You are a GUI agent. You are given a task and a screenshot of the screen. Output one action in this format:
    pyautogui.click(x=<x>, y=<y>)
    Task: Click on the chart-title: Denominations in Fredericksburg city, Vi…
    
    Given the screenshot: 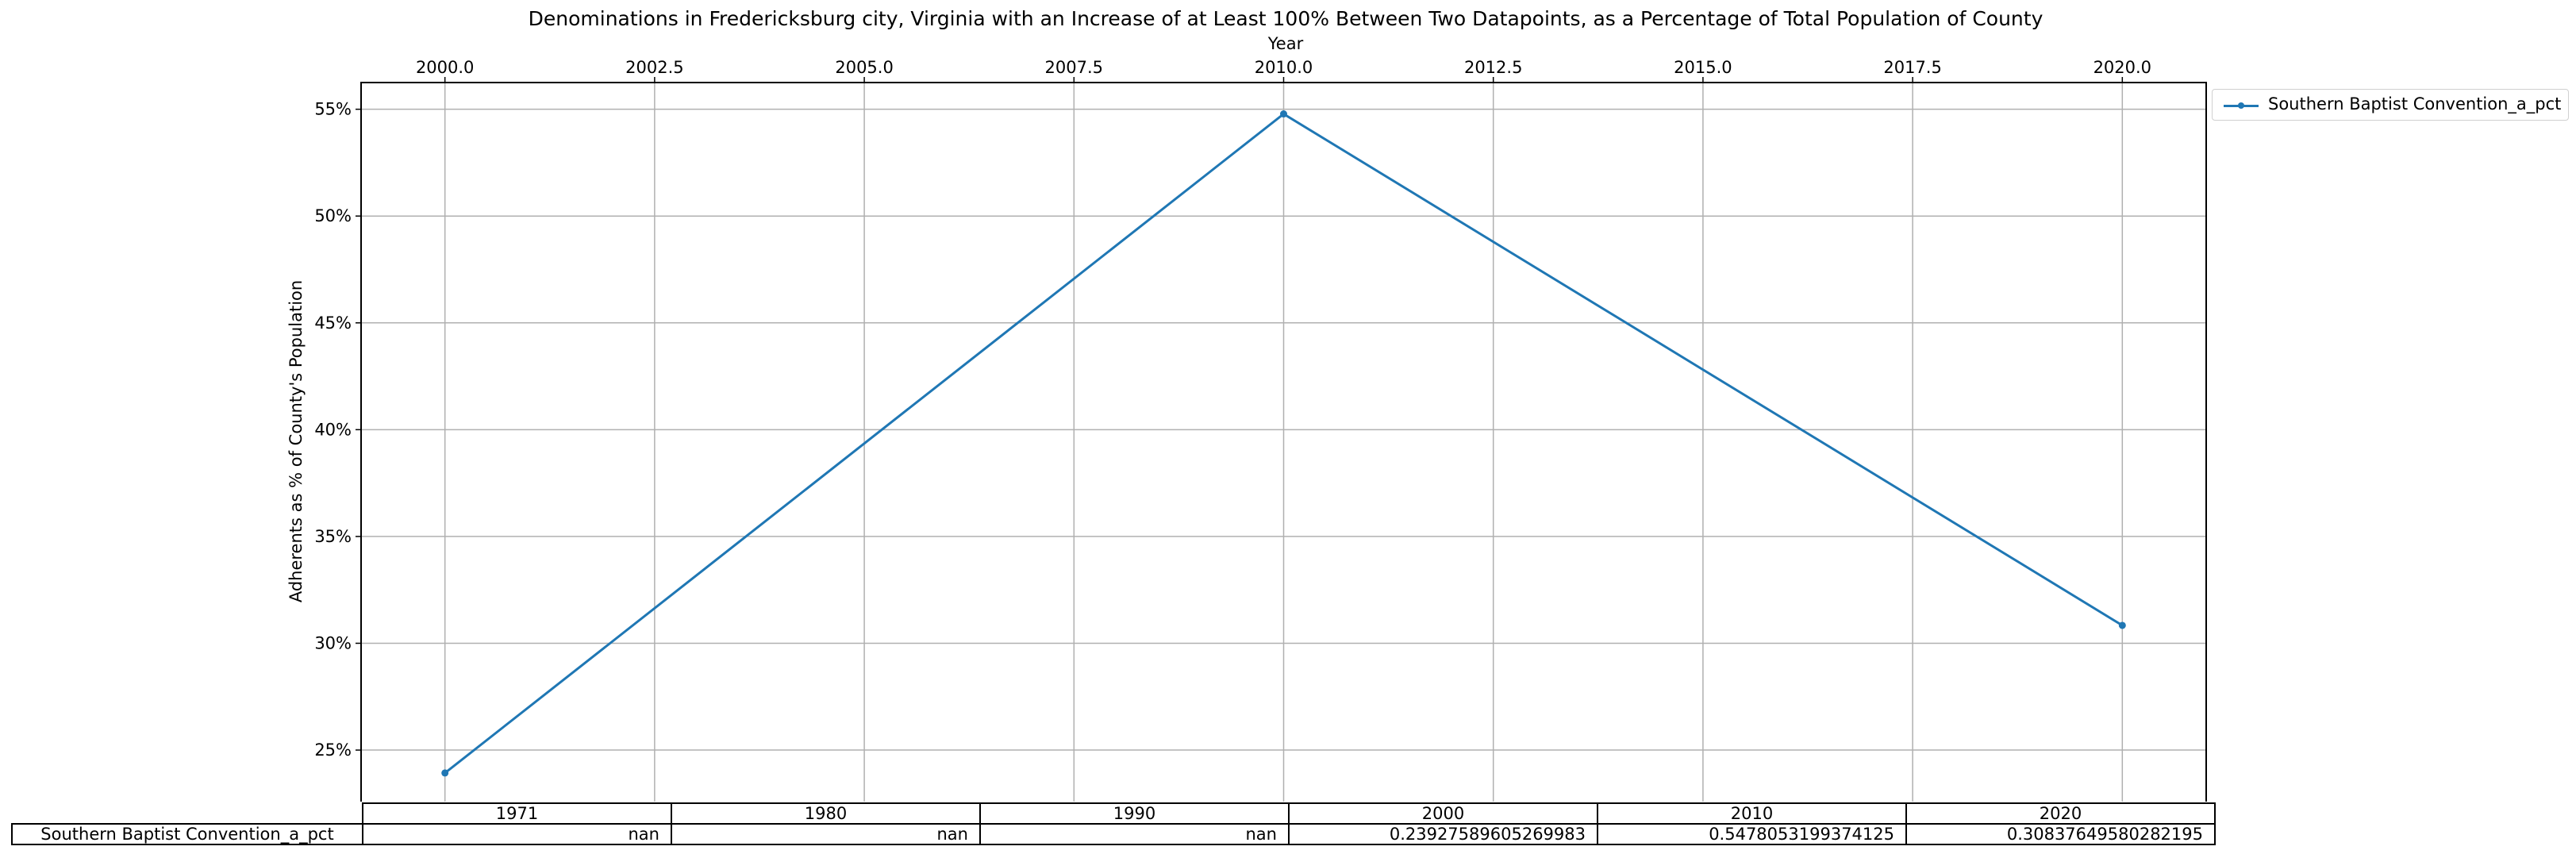 What is the action you would take?
    pyautogui.click(x=1286, y=18)
    